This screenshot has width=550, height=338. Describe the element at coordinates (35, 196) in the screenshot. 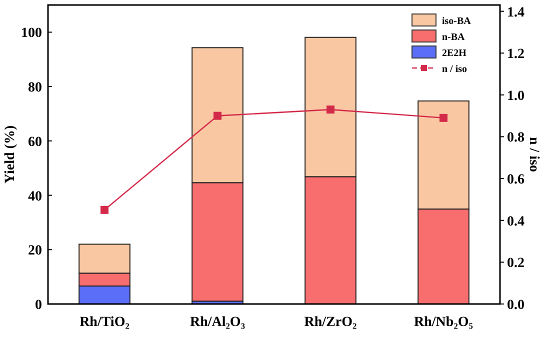

I see `y-tick-label: 40` at that location.